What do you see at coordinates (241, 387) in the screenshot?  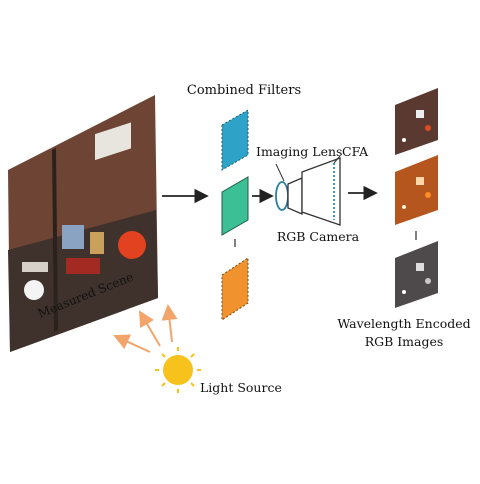 I see `label-light-source: Light Source` at bounding box center [241, 387].